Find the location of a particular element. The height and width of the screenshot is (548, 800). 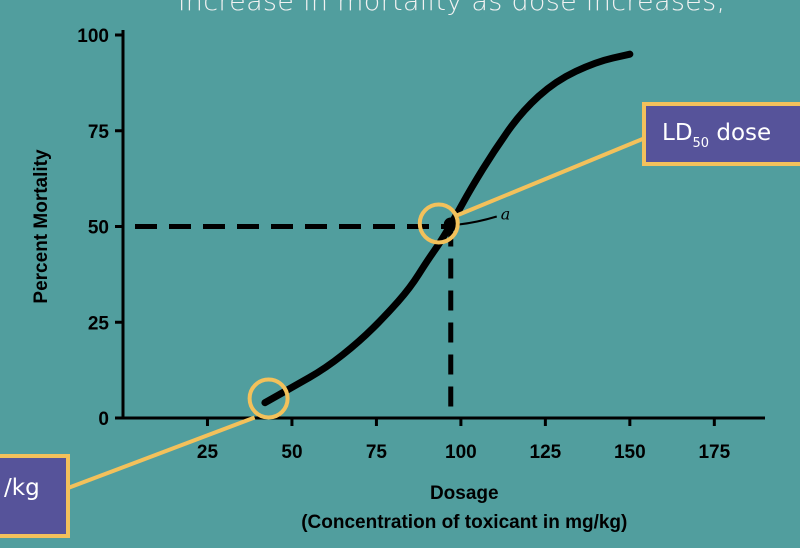

y-tick-label: 0 is located at coordinates (103, 419).